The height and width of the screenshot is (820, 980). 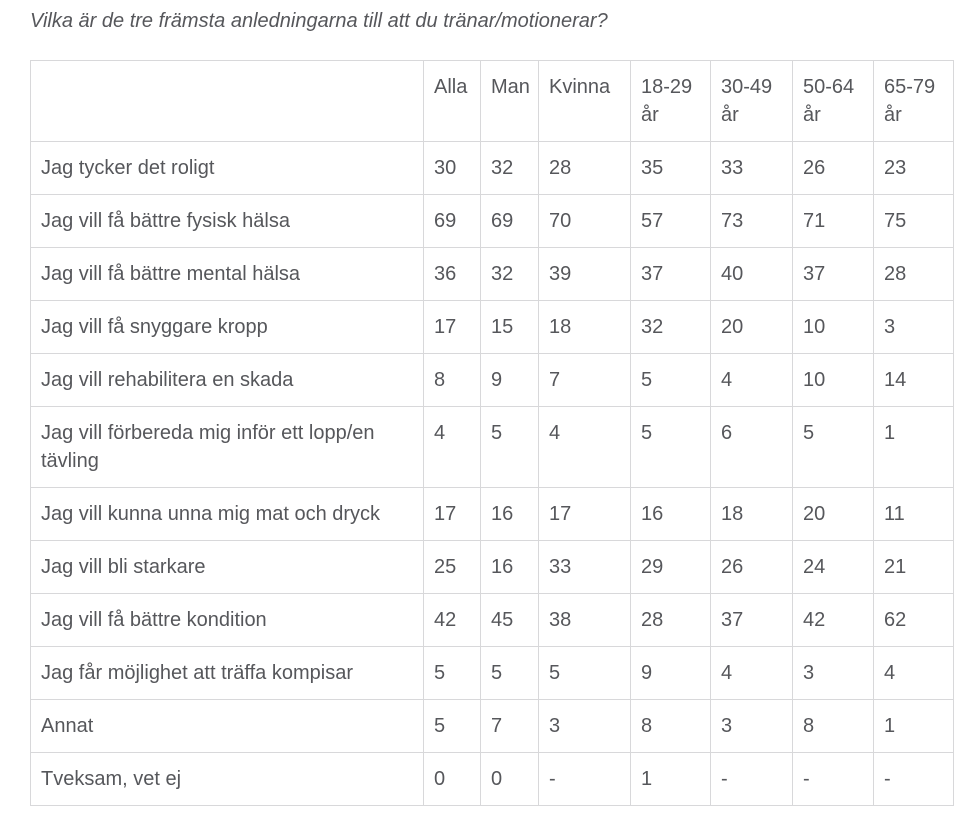 What do you see at coordinates (751, 274) in the screenshot?
I see `cell-value: 40` at bounding box center [751, 274].